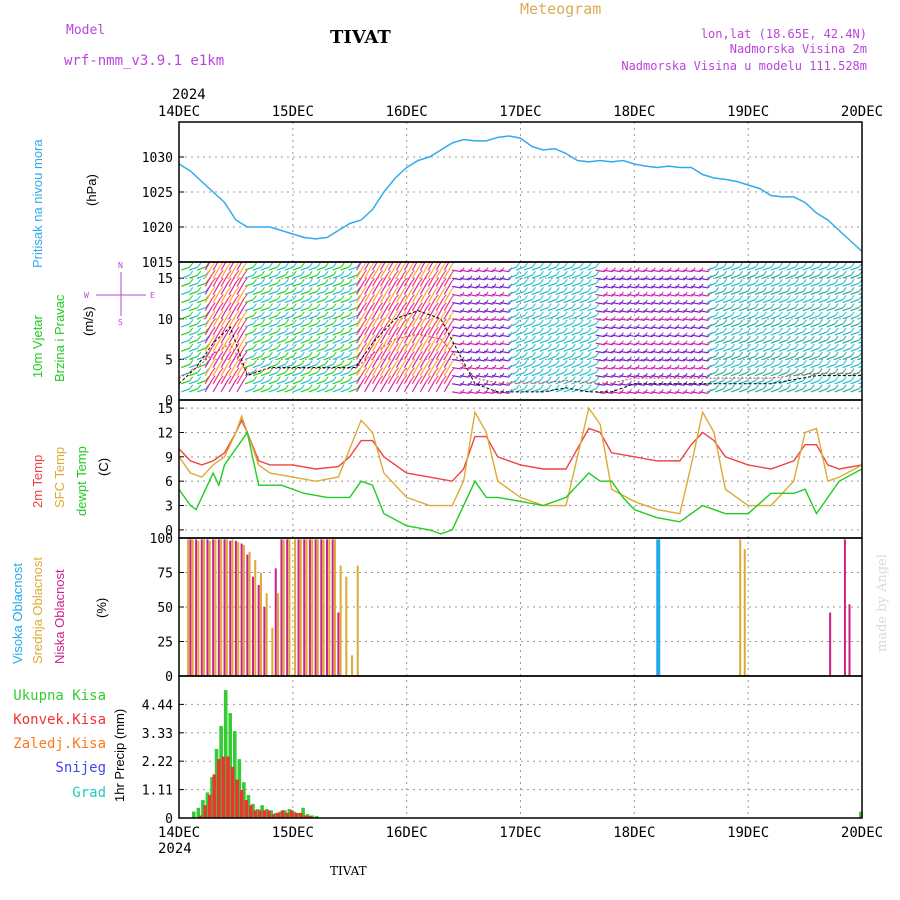 The height and width of the screenshot is (900, 900). Describe the element at coordinates (257, 813) in the screenshot. I see `total_precip-bar` at that location.